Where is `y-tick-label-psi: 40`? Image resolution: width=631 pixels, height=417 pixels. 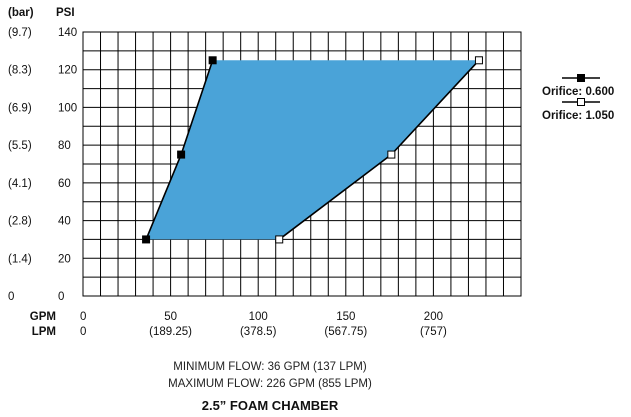
y-tick-label-psi: 40 is located at coordinates (64, 222).